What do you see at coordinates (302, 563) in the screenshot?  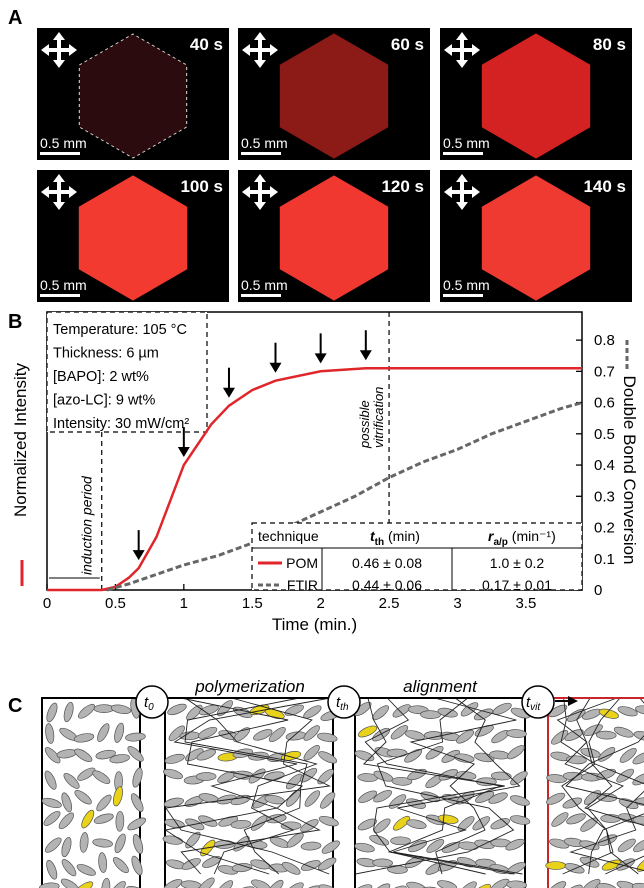 I see `legend-label: POM` at bounding box center [302, 563].